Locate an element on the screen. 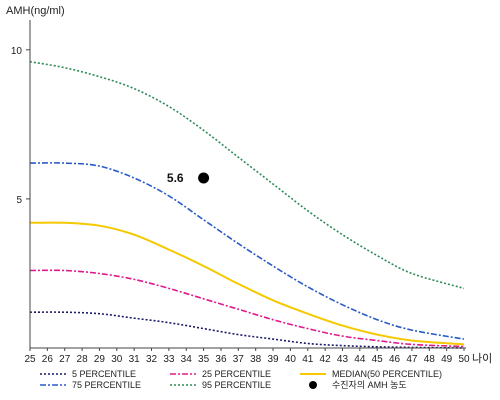  x-tick-label: 47 is located at coordinates (412, 359).